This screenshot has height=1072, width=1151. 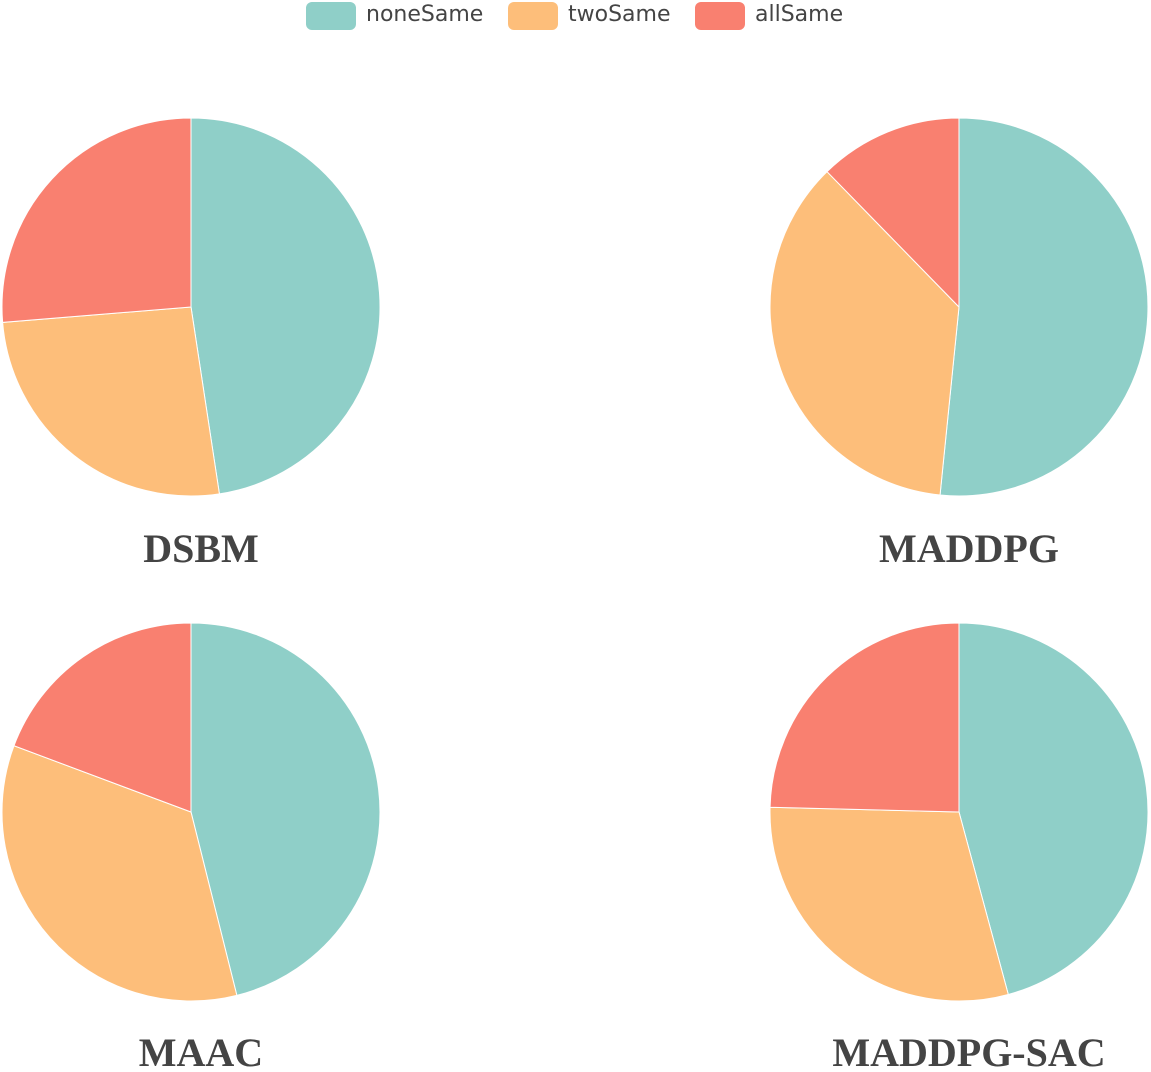 I want to click on pie-slice-maddpg-twosame, so click(x=864, y=333).